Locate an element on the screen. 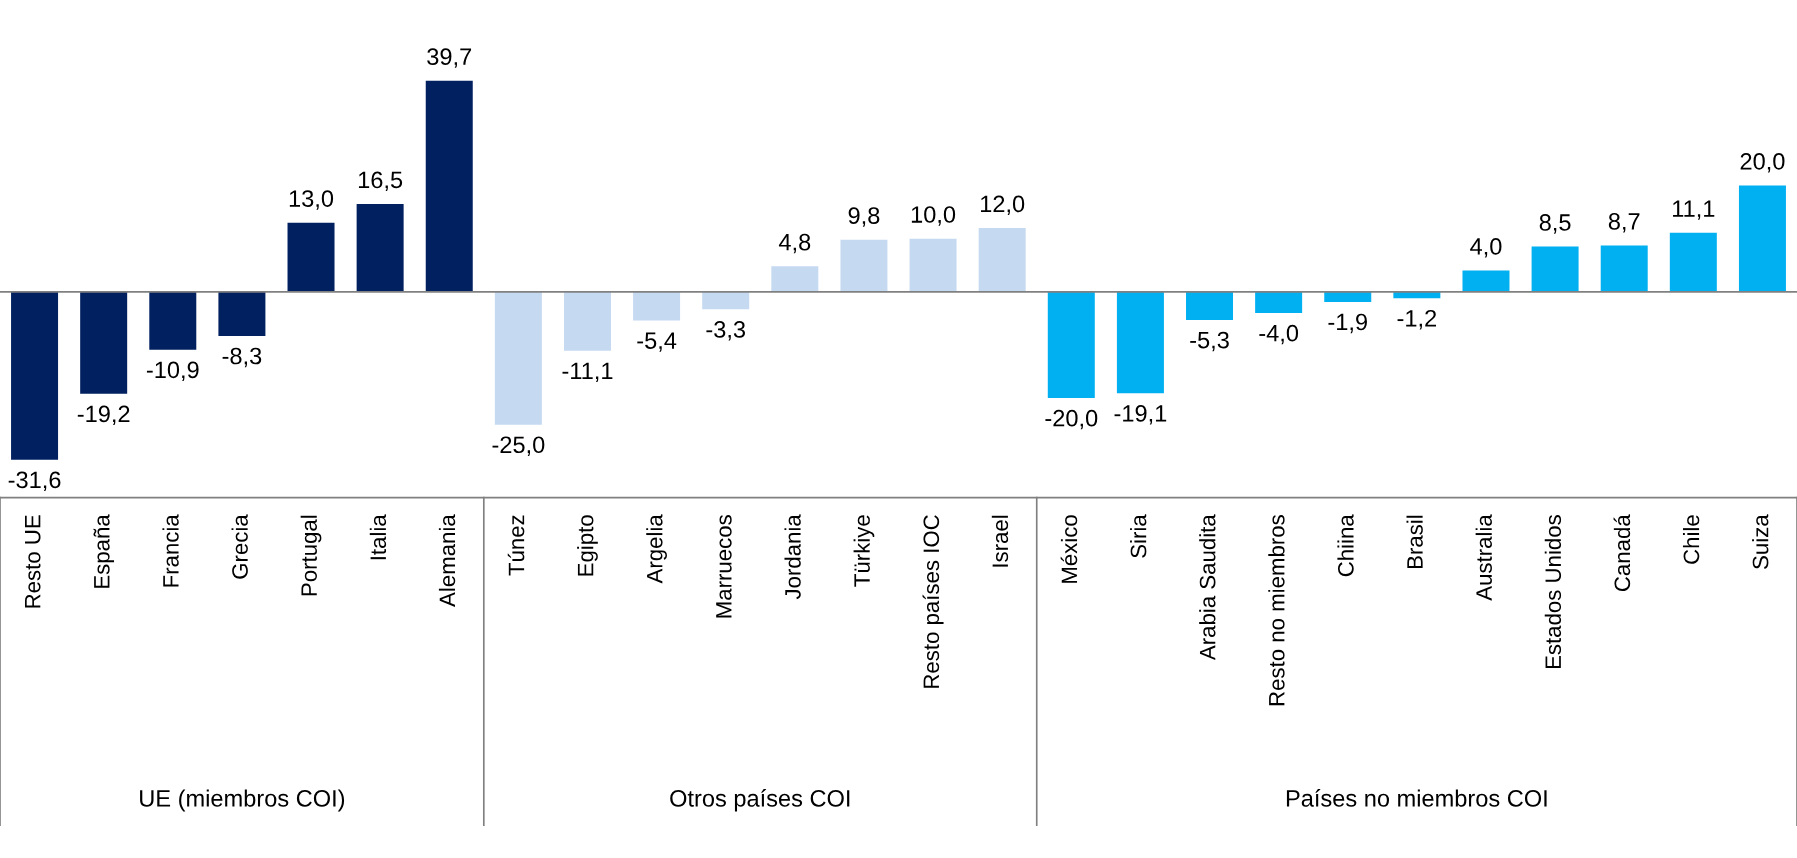  data-label: 4,0 is located at coordinates (1486, 248).